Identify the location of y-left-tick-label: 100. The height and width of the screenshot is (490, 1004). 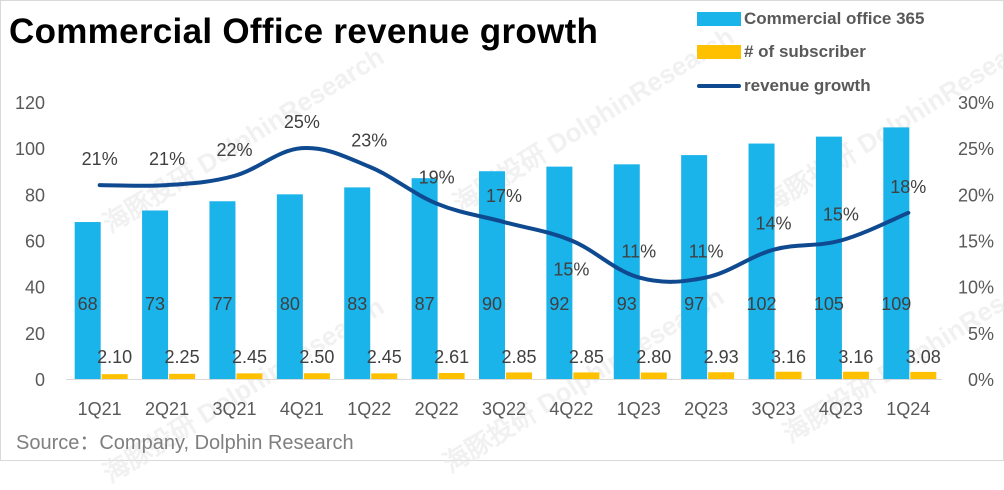
(30, 149).